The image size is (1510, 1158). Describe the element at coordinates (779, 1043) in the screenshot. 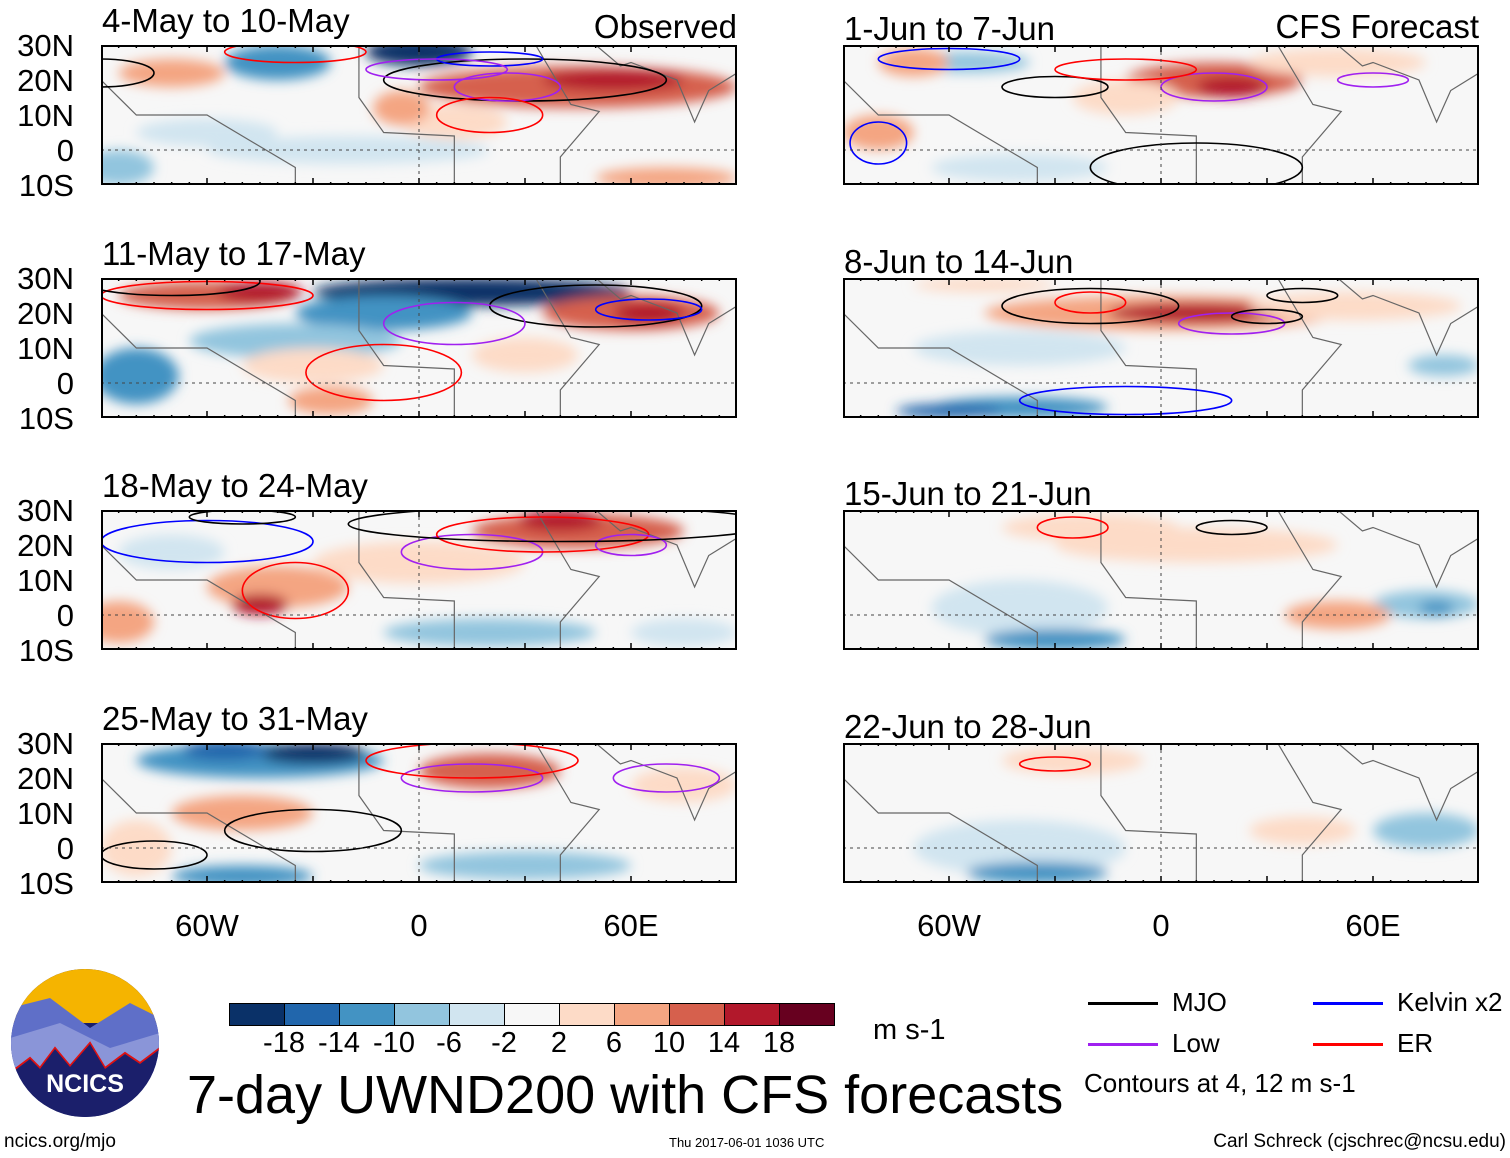

I see `colorbar-label: 18` at that location.